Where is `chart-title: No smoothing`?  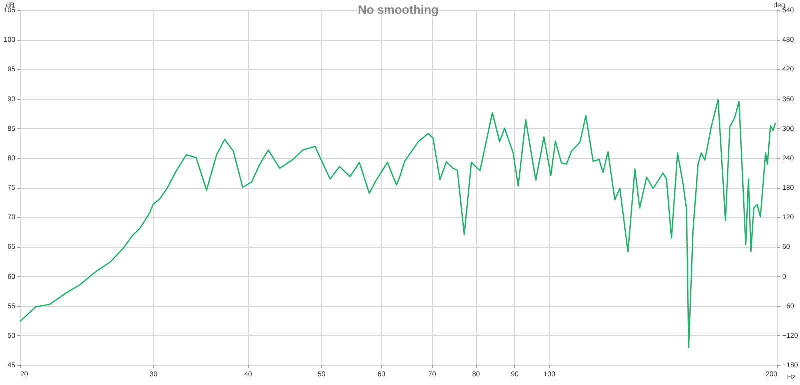
chart-title: No smoothing is located at coordinates (398, 10).